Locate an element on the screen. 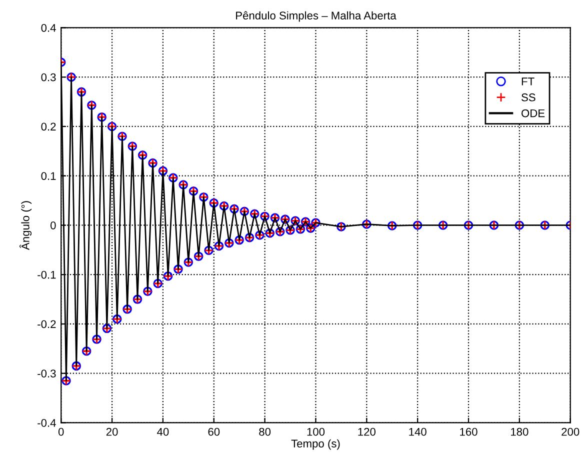 The width and height of the screenshot is (582, 462). x-tick-label: 140 is located at coordinates (417, 432).